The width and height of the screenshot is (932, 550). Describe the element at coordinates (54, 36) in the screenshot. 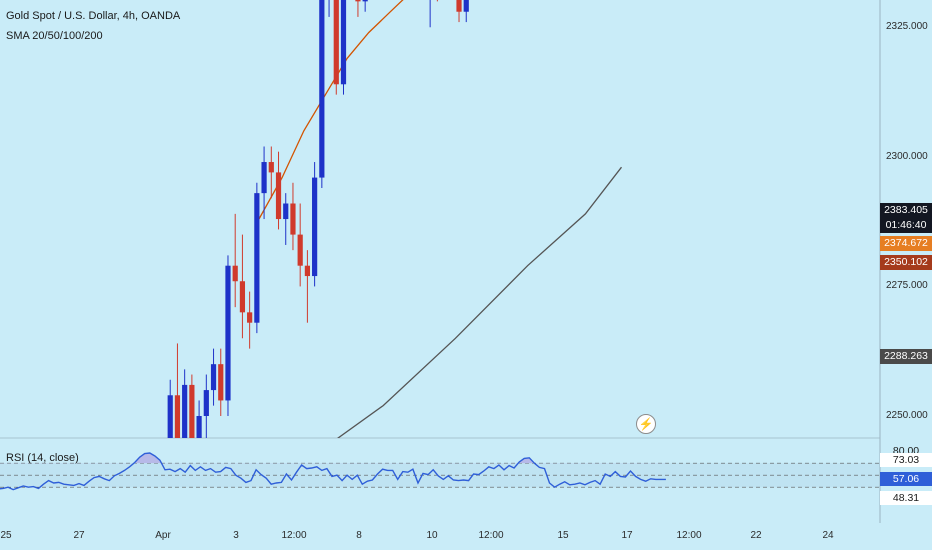

I see `indicator-label: SMA 20/50/100/200` at that location.